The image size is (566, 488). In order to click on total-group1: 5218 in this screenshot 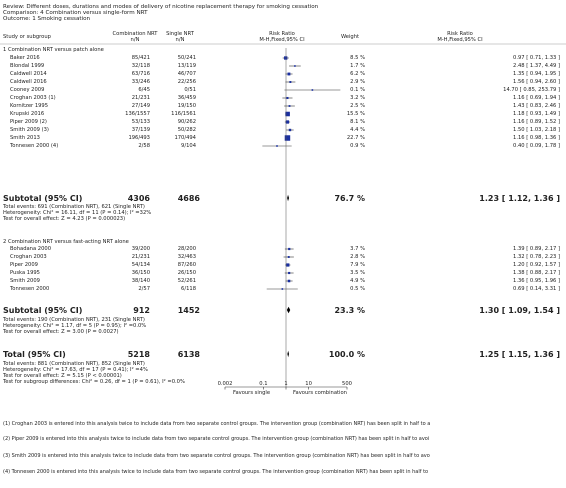, I will do `click(138, 354)`.